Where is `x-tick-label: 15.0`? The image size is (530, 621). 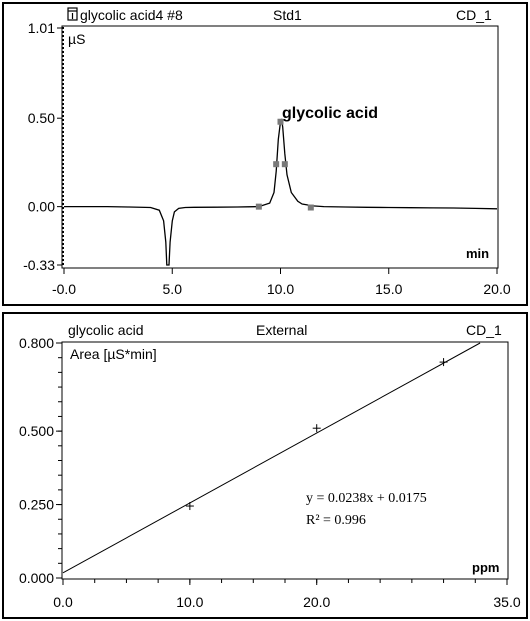
x-tick-label: 15.0 is located at coordinates (388, 289).